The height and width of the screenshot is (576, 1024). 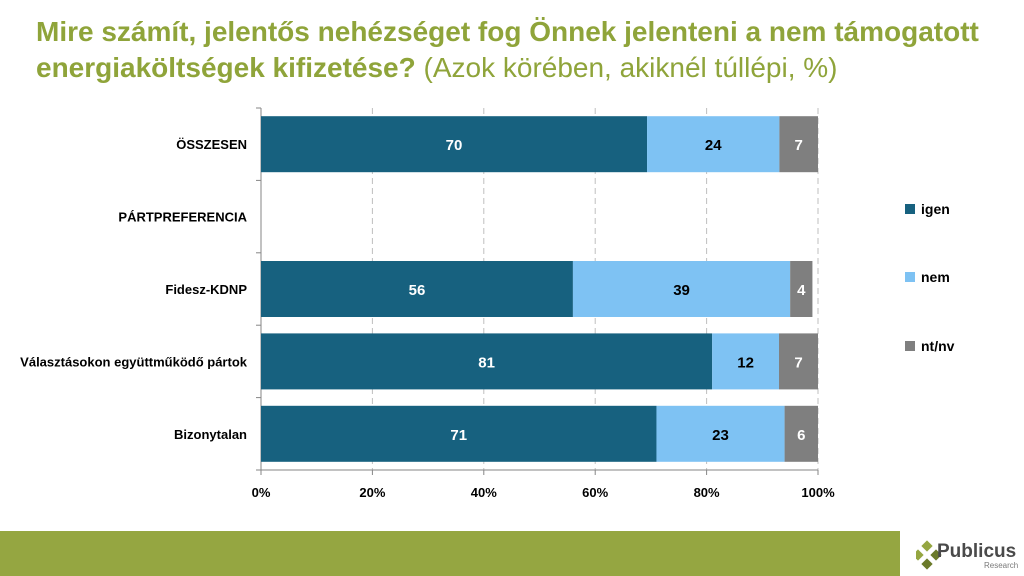 I want to click on data-label: 24, so click(x=713, y=145).